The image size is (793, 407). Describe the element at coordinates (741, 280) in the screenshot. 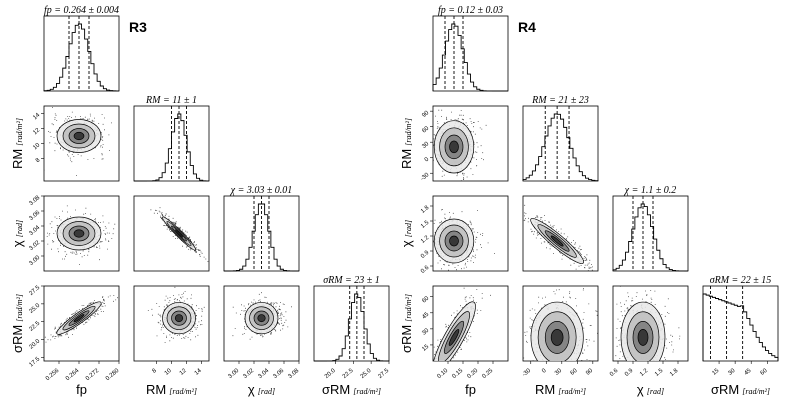

I see `title-sigma: σRM = 22 ± 15` at that location.